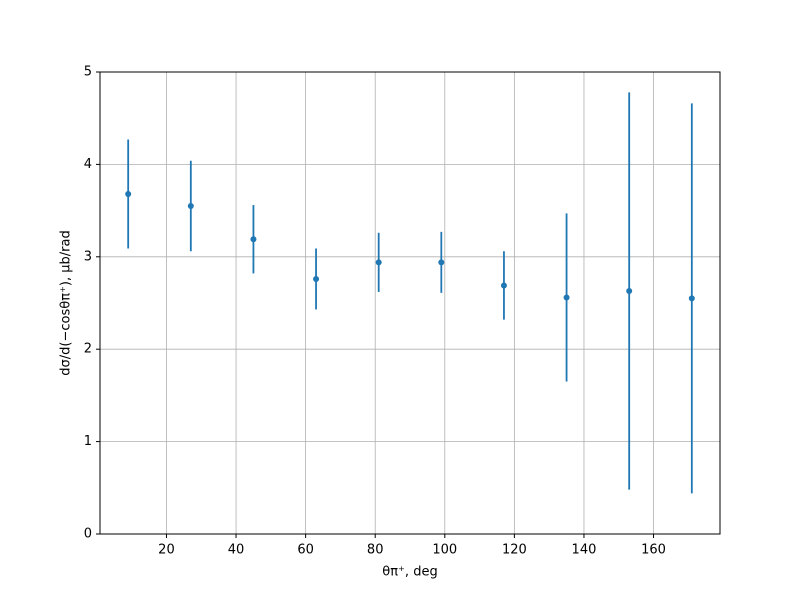 The height and width of the screenshot is (600, 800). What do you see at coordinates (88, 256) in the screenshot?
I see `y-tick-label: 3` at bounding box center [88, 256].